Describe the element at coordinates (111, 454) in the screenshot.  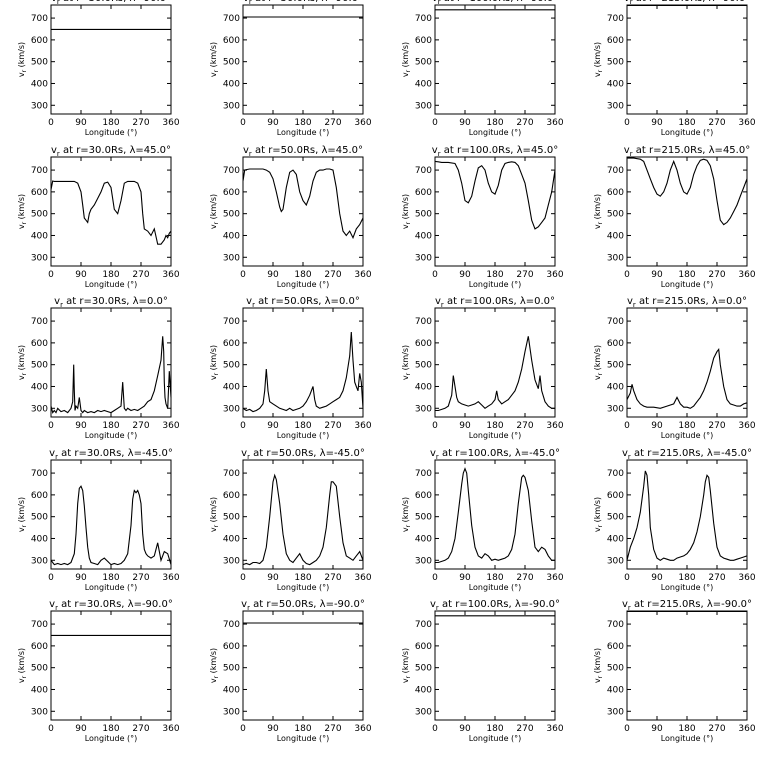
I see `panel-title: vr at r=30.0Rs, λ=-45.0°` at that location.